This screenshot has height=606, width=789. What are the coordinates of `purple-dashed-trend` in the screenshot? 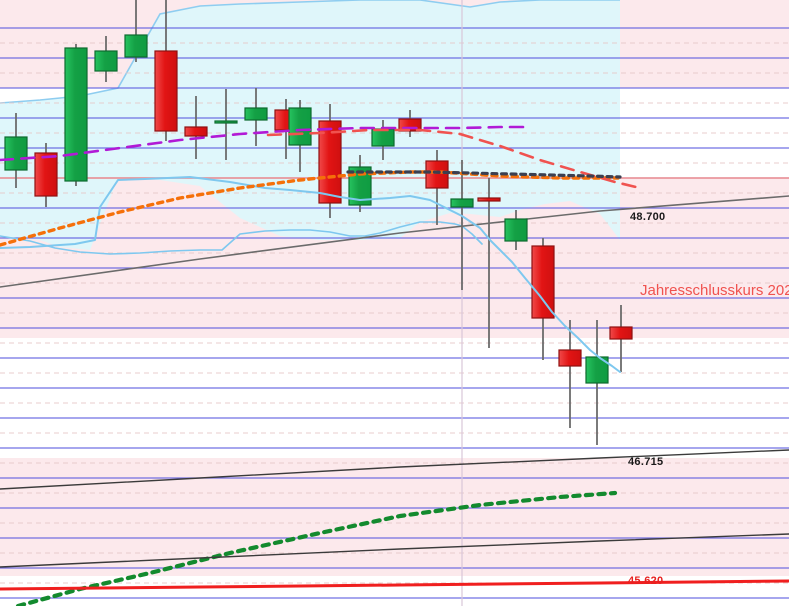 It's located at (266, 143).